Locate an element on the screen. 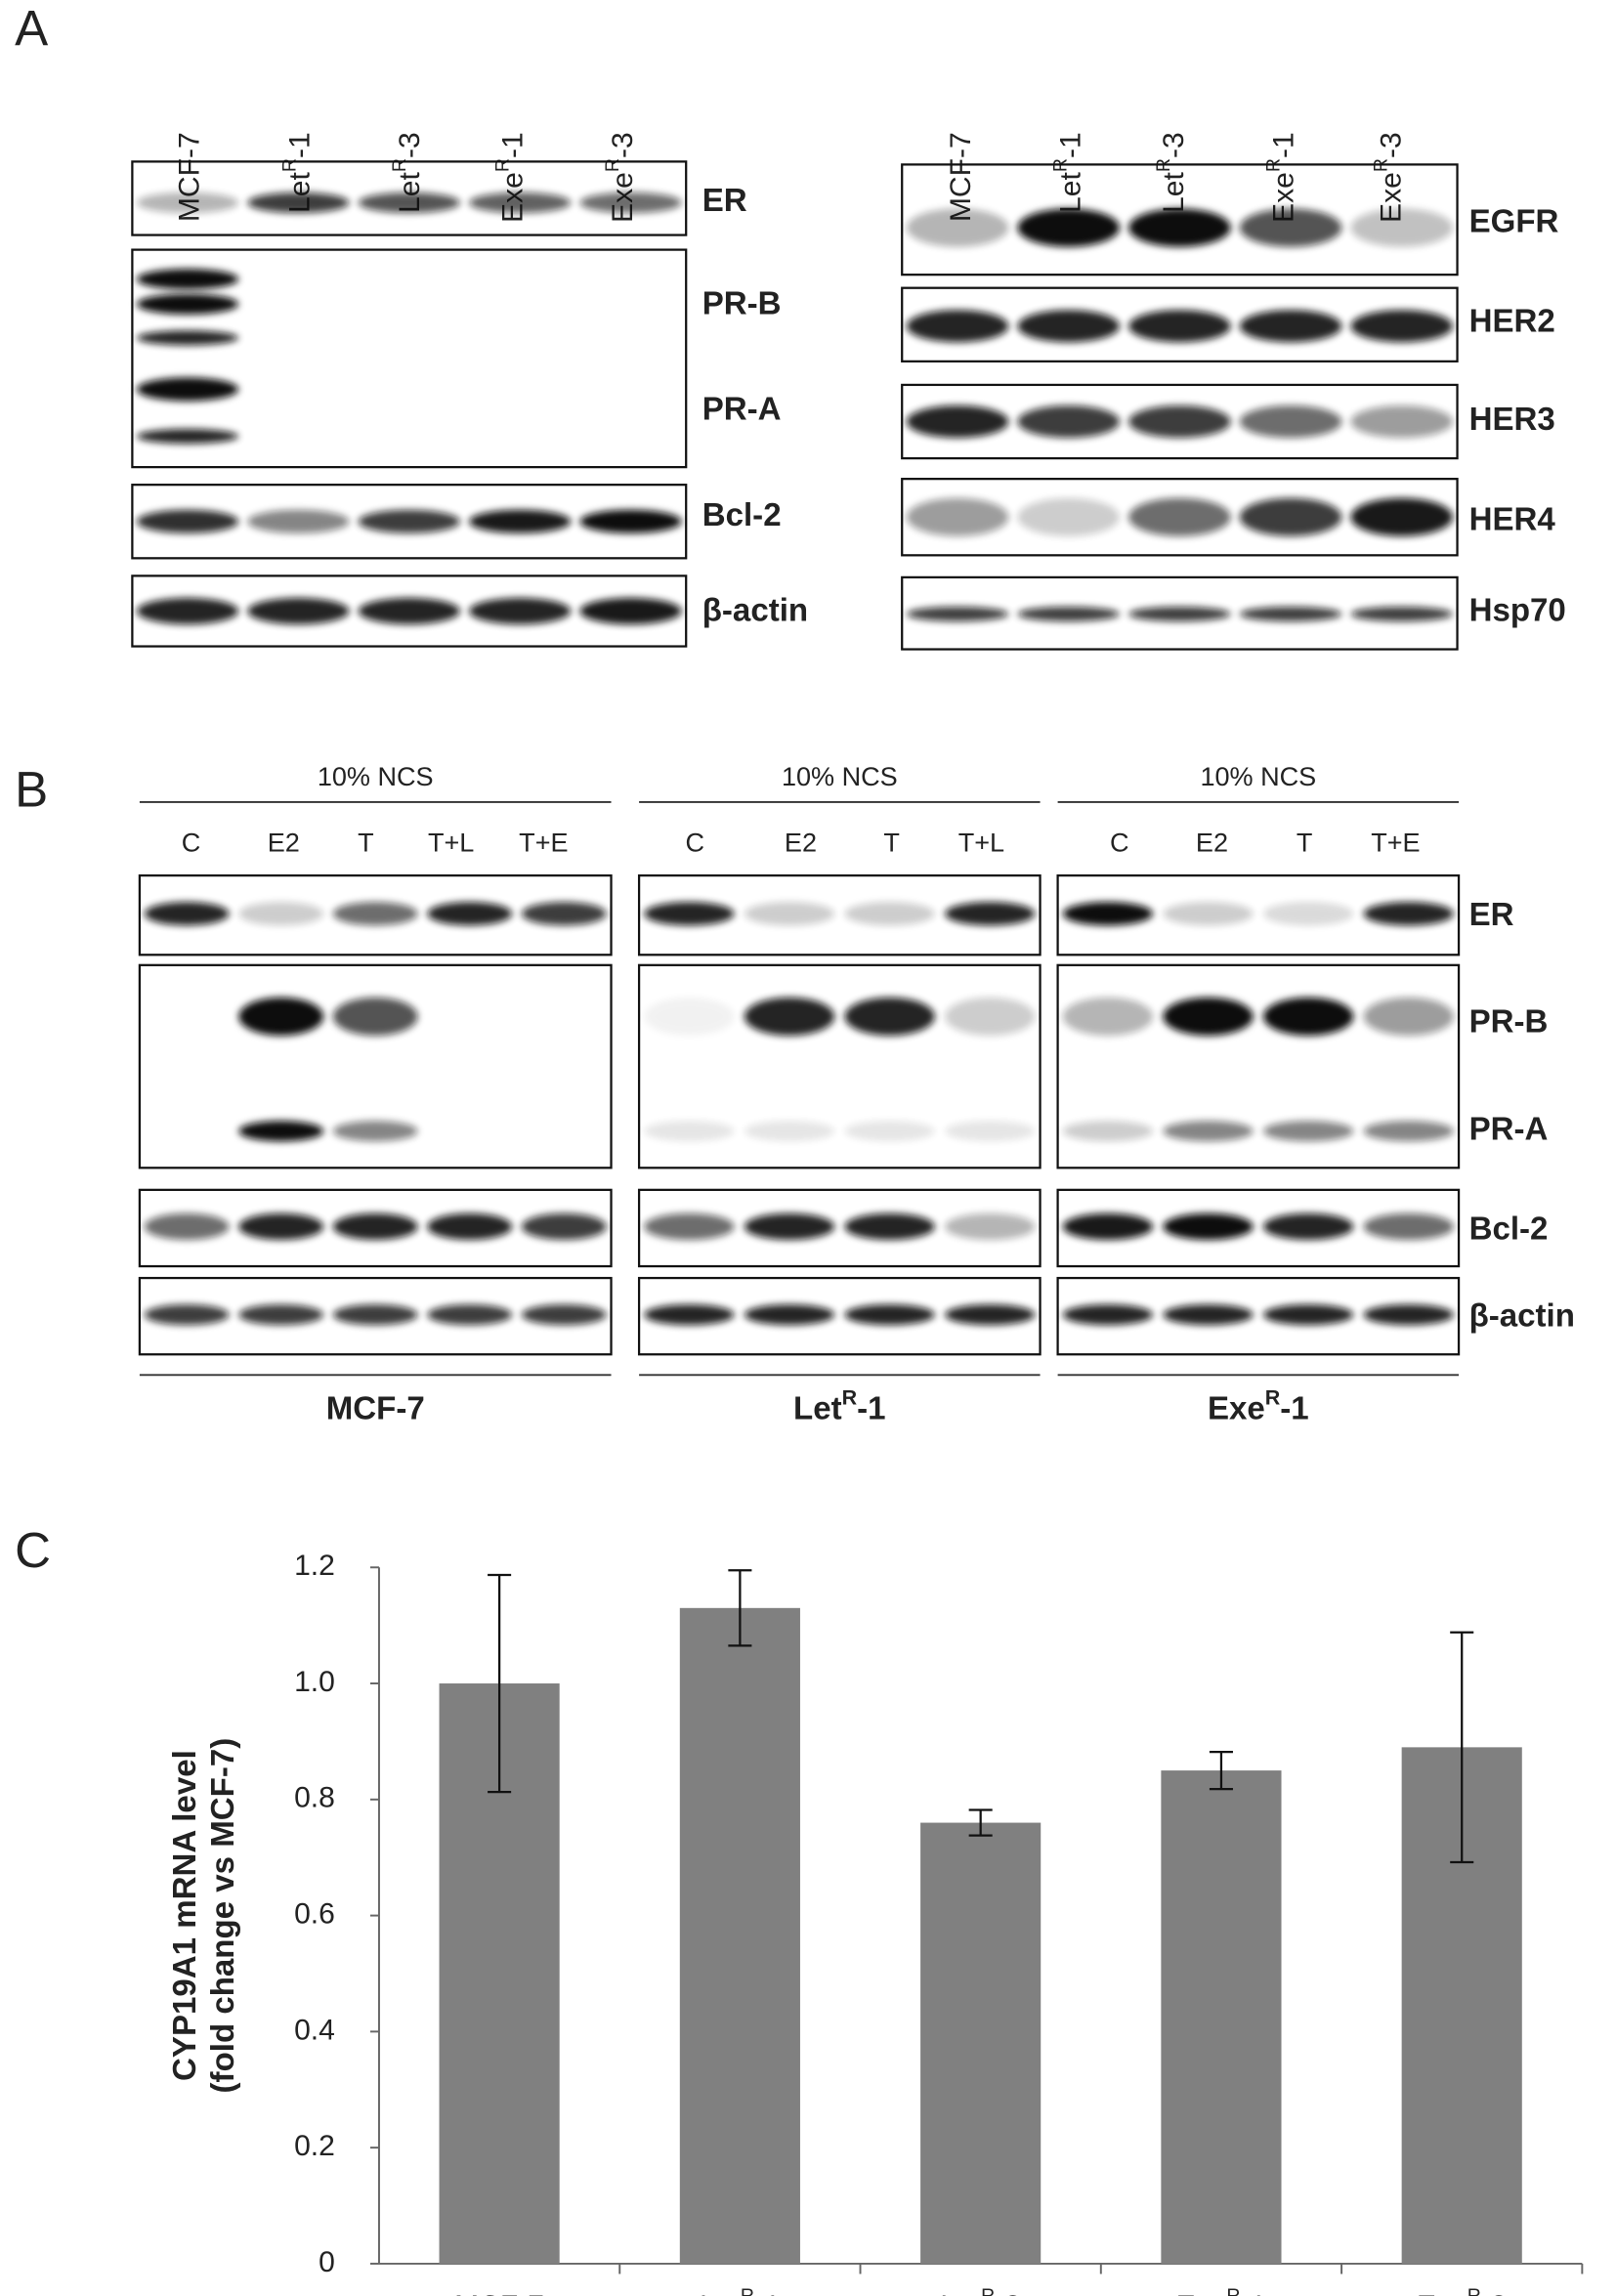  x-tick-label: LetR-1 is located at coordinates (740, 2291).